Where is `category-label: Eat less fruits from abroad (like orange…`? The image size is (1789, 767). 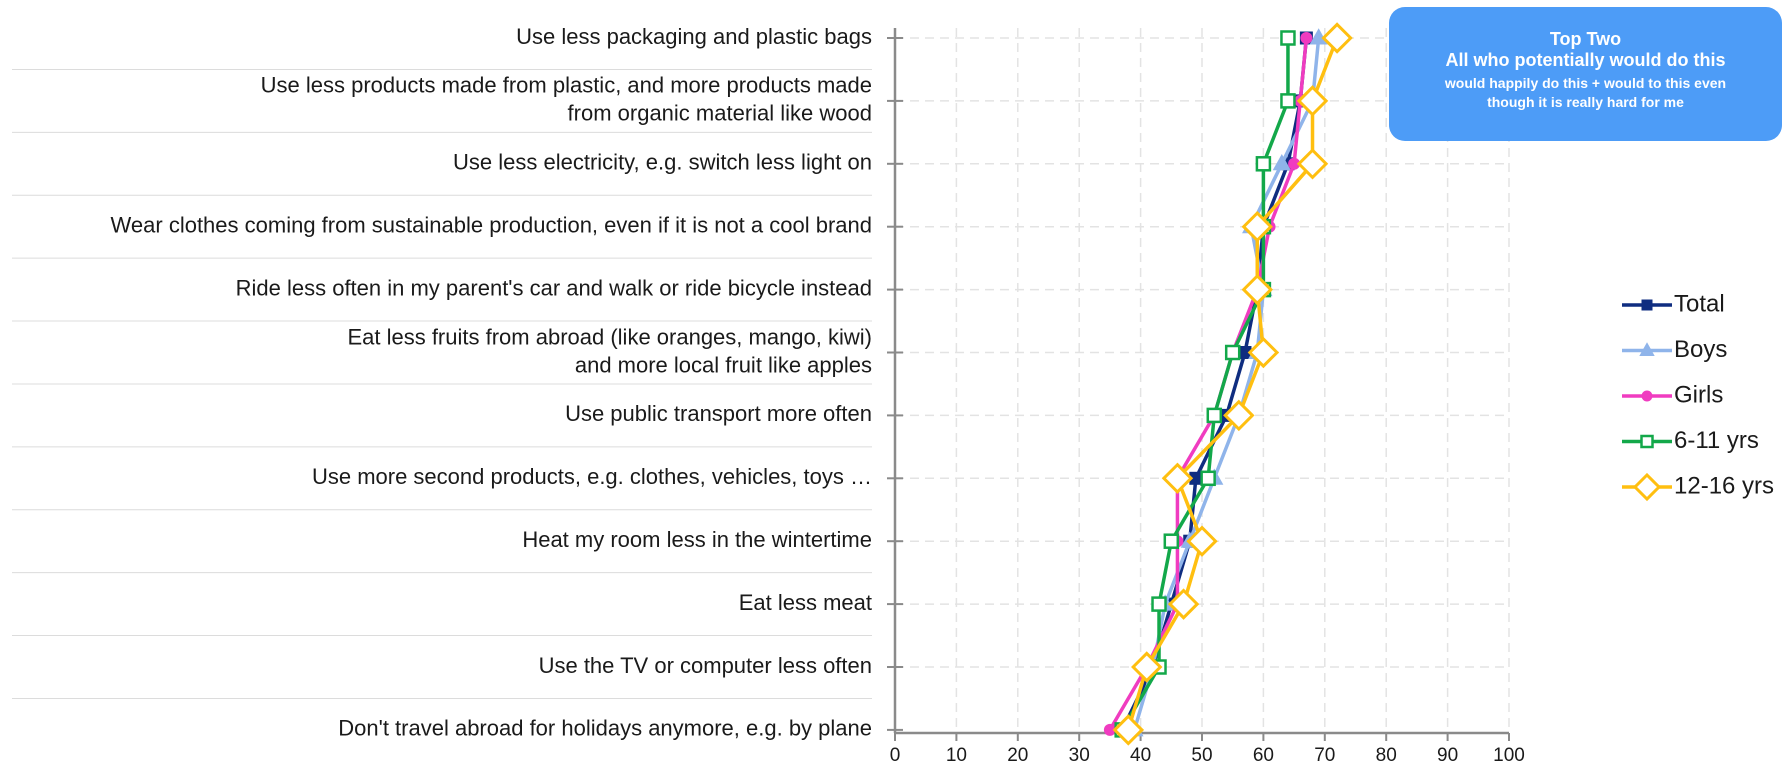
category-label: Eat less fruits from abroad (like orange… is located at coordinates (609, 336).